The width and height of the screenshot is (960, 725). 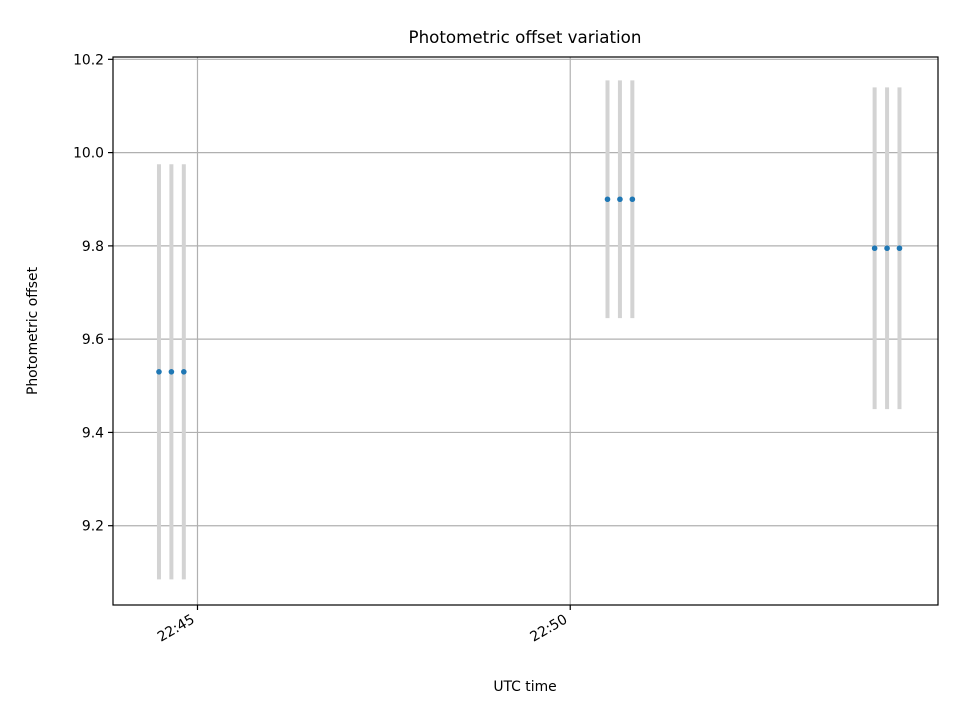 I want to click on y-tick-label: 9.8, so click(x=93, y=247).